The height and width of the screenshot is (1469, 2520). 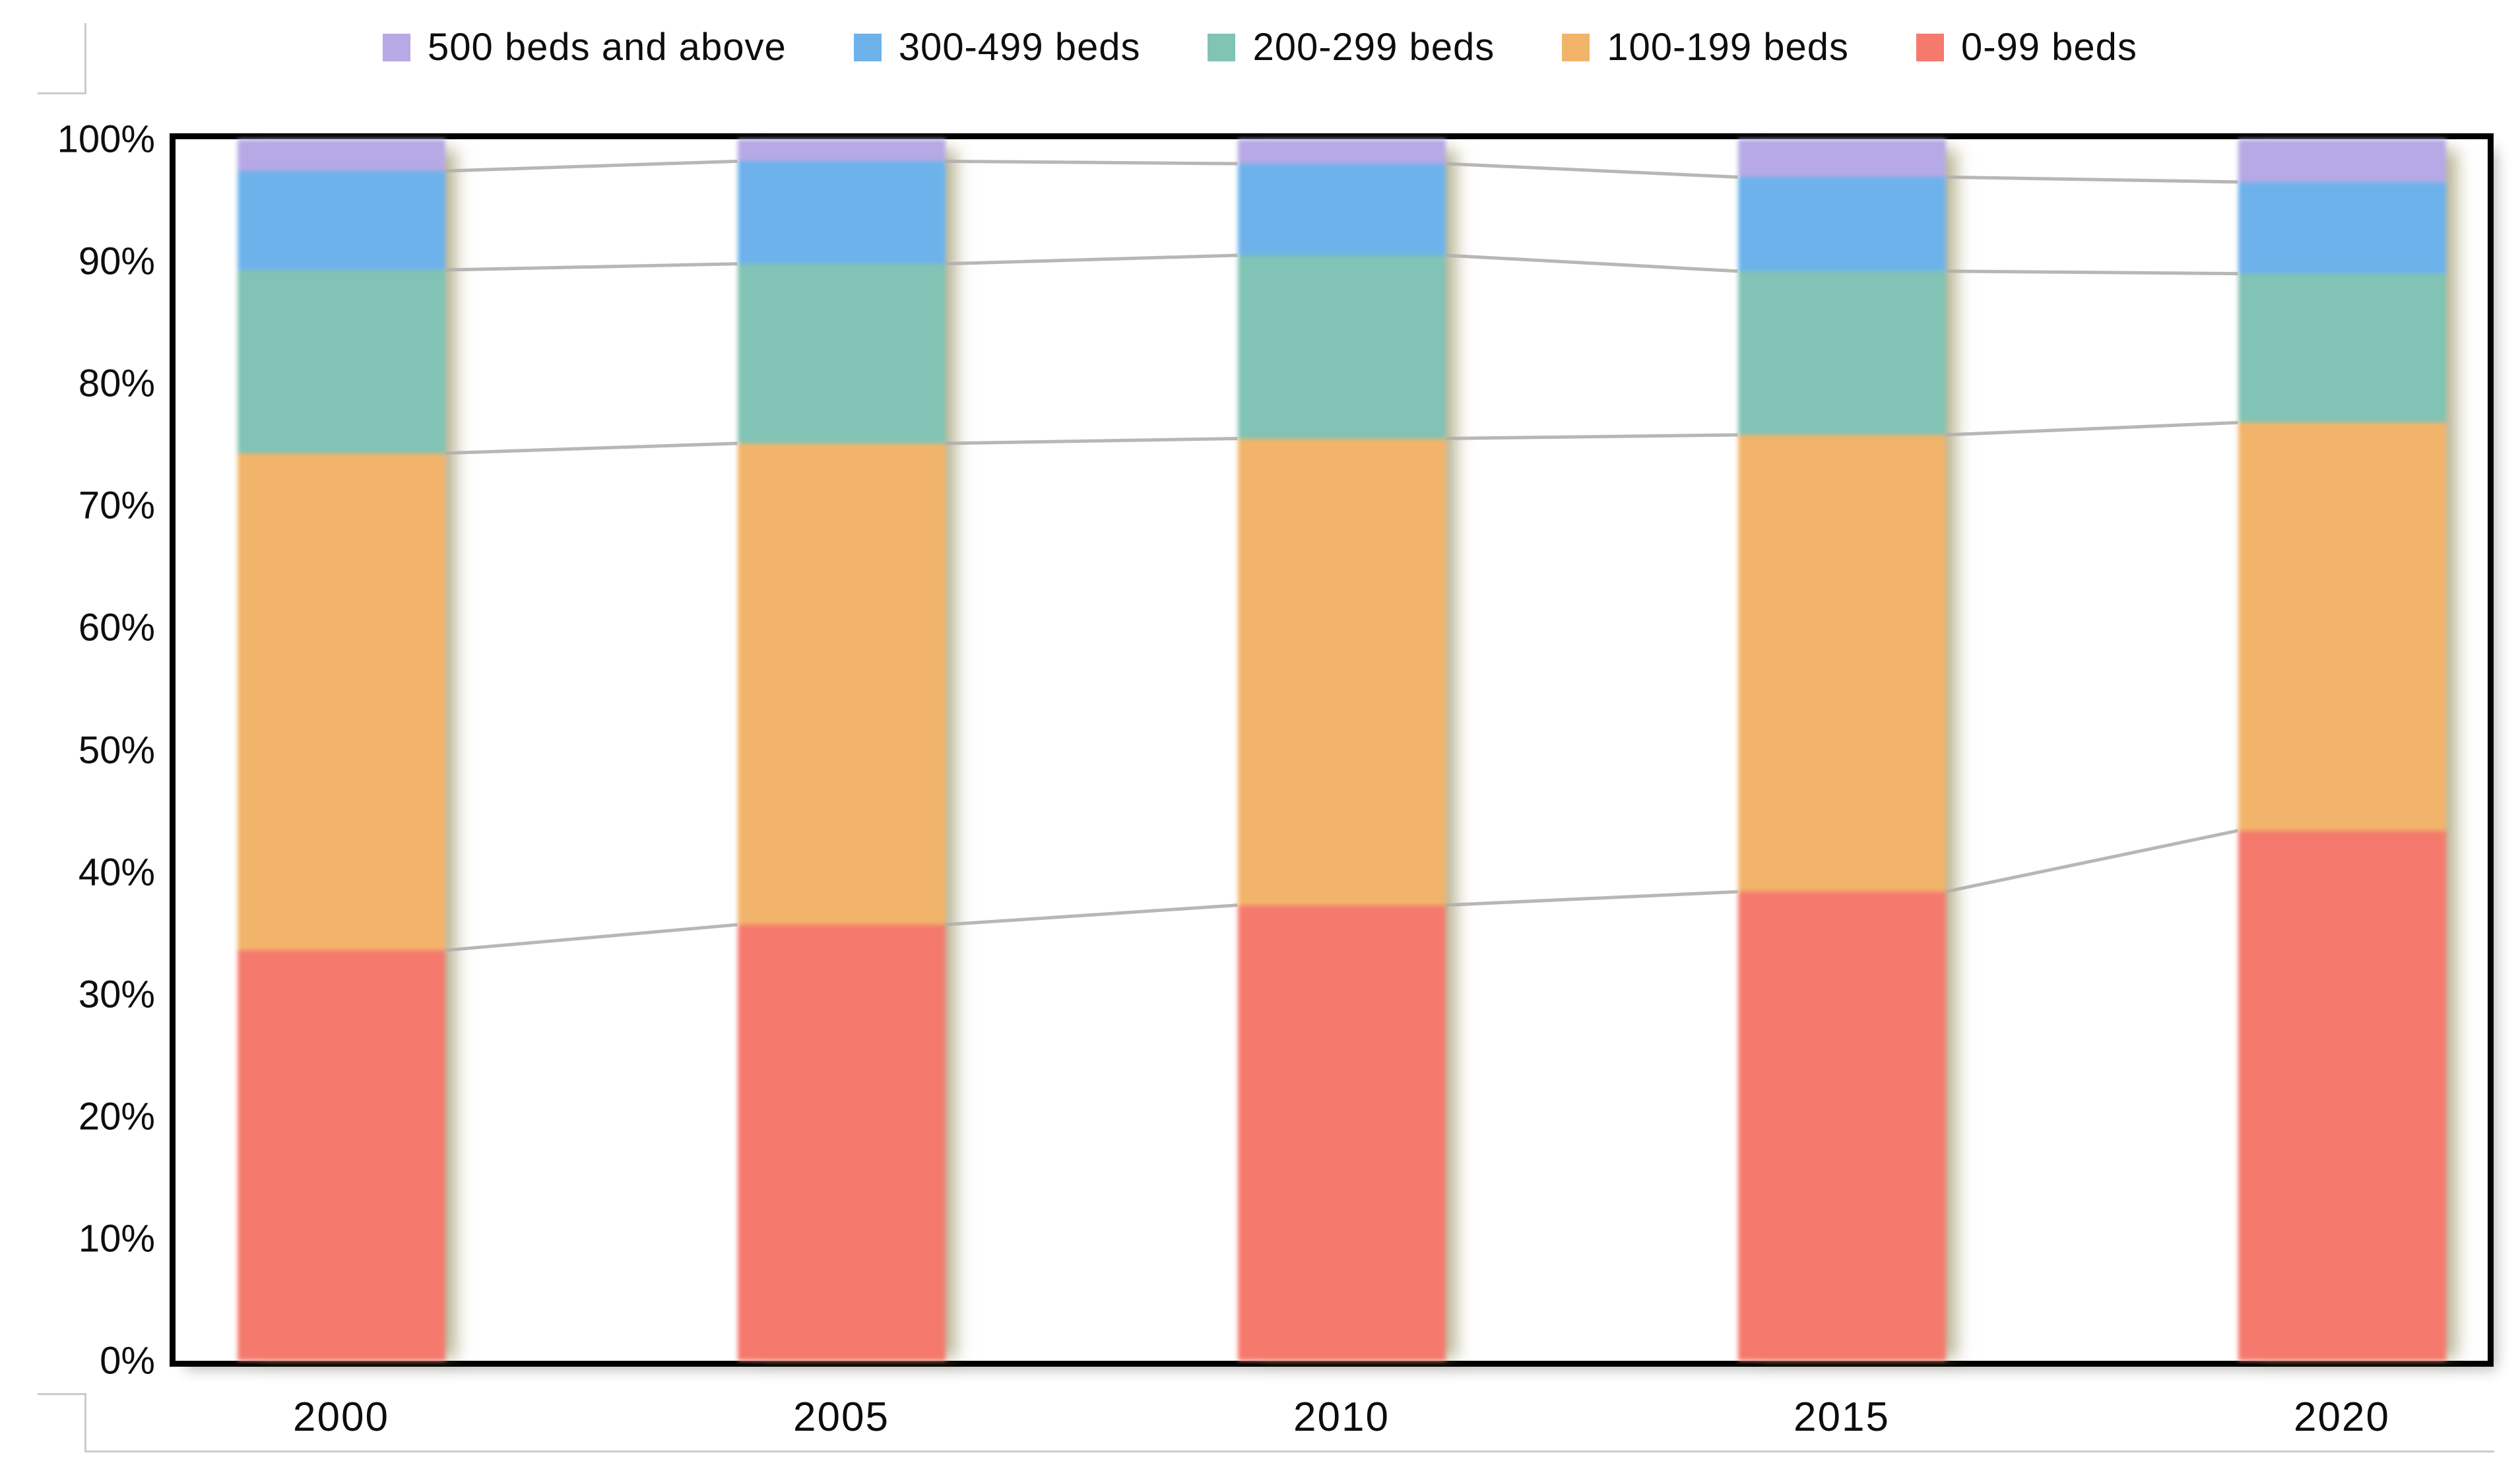 I want to click on y-tick-label: 100%, so click(x=106, y=139).